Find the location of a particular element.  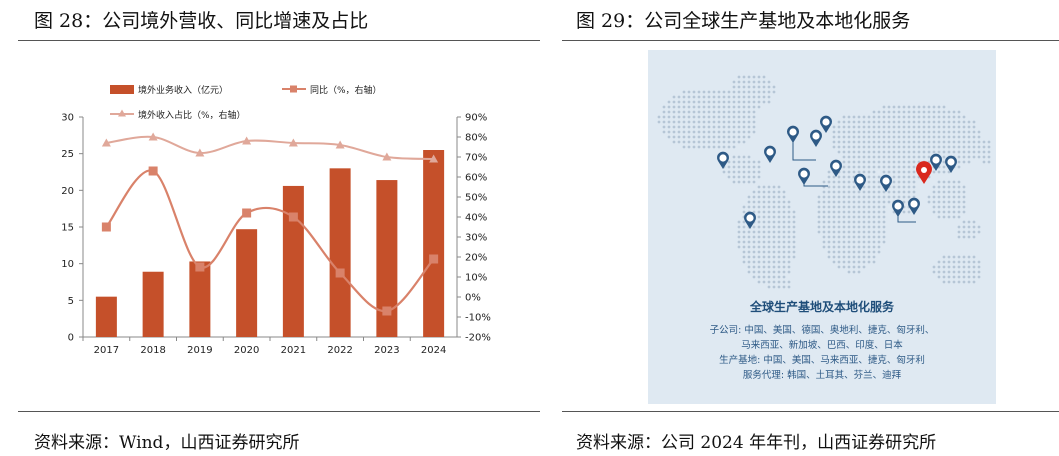

source-rule-right is located at coordinates (810, 411).